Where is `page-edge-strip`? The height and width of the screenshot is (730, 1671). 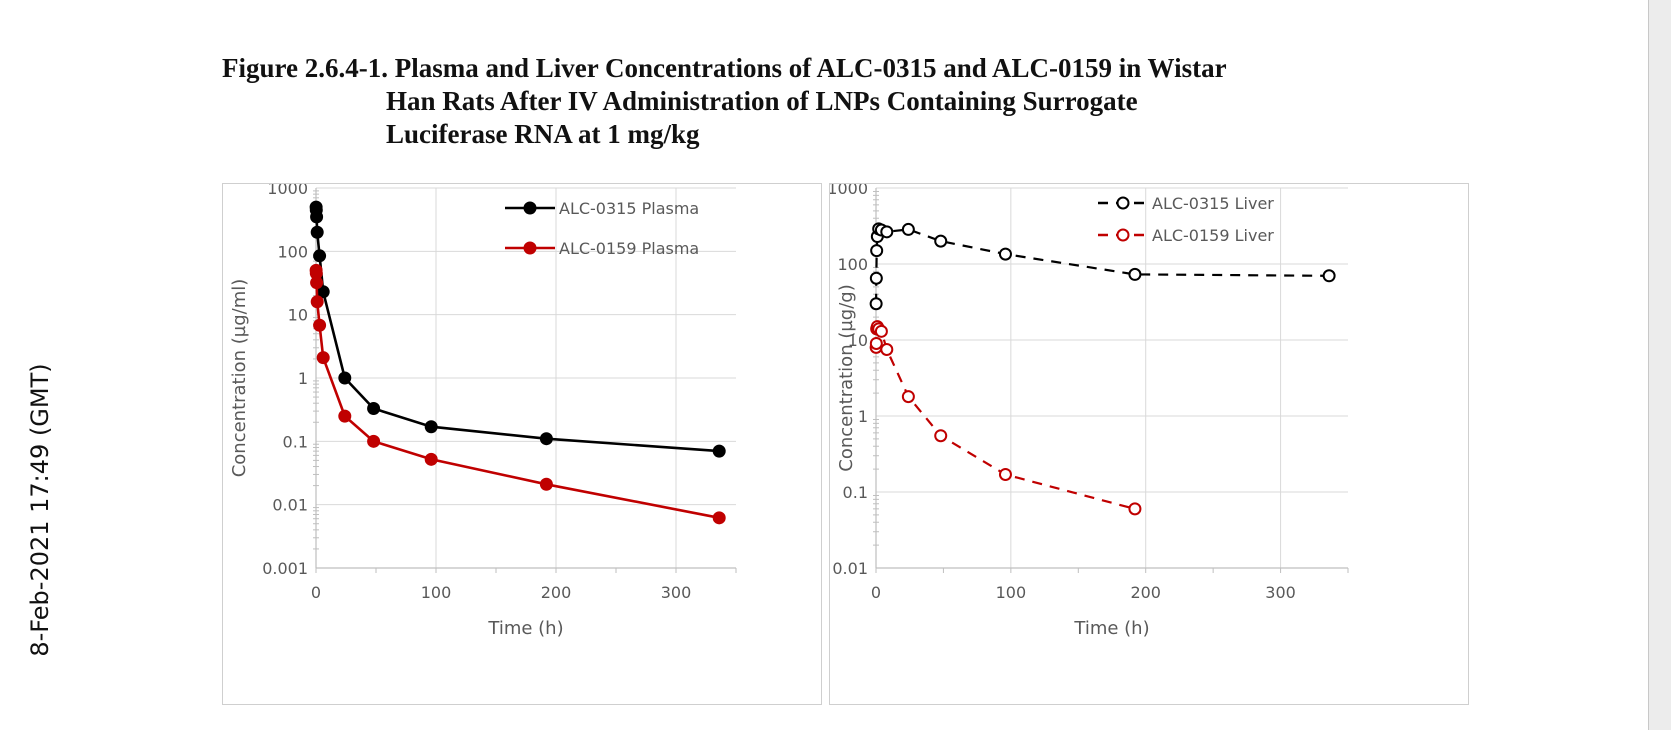
page-edge-strip is located at coordinates (1659, 365).